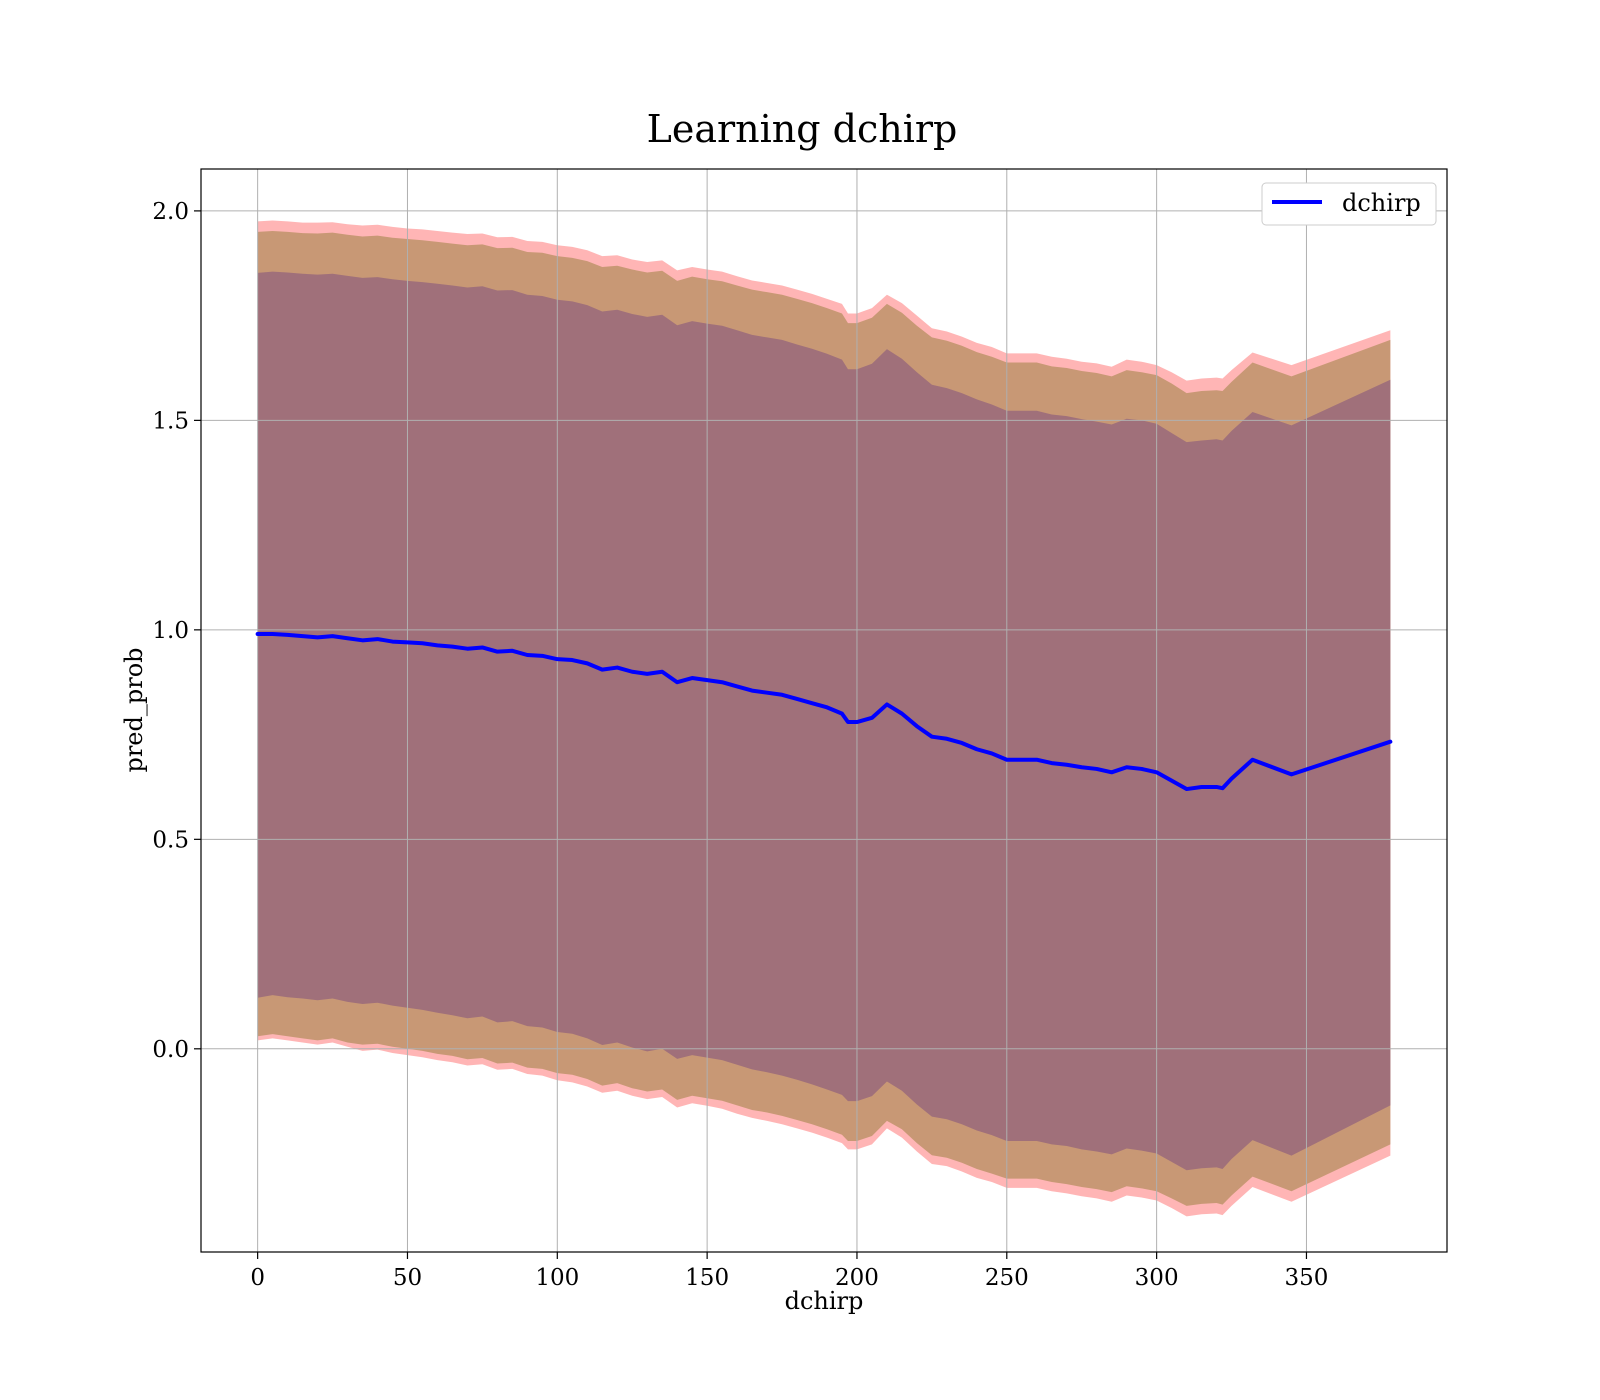 The height and width of the screenshot is (1400, 1600). I want to click on x-tick-label-7: 350, so click(1307, 1278).